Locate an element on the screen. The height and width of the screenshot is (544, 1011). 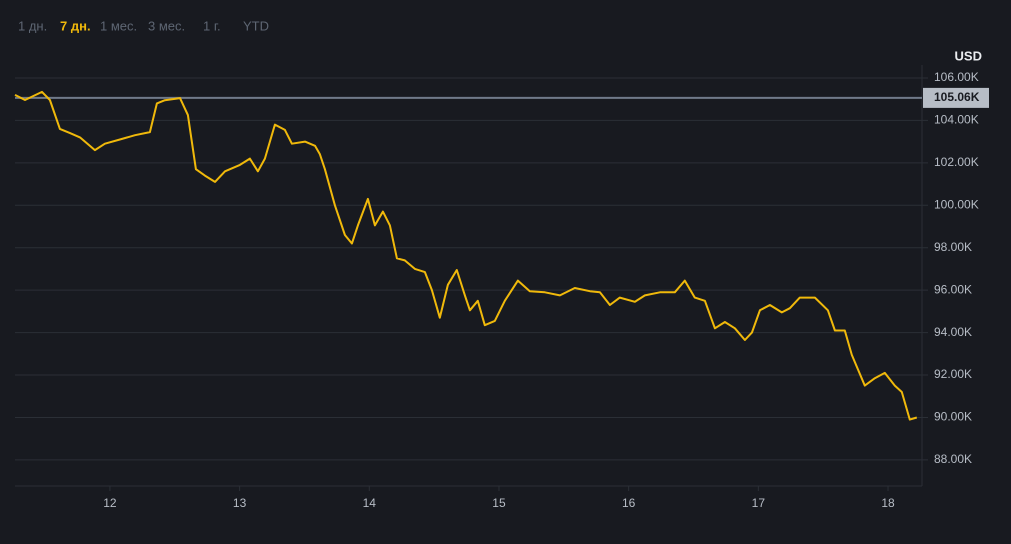
y-tick-label: 96.00K is located at coordinates (953, 289).